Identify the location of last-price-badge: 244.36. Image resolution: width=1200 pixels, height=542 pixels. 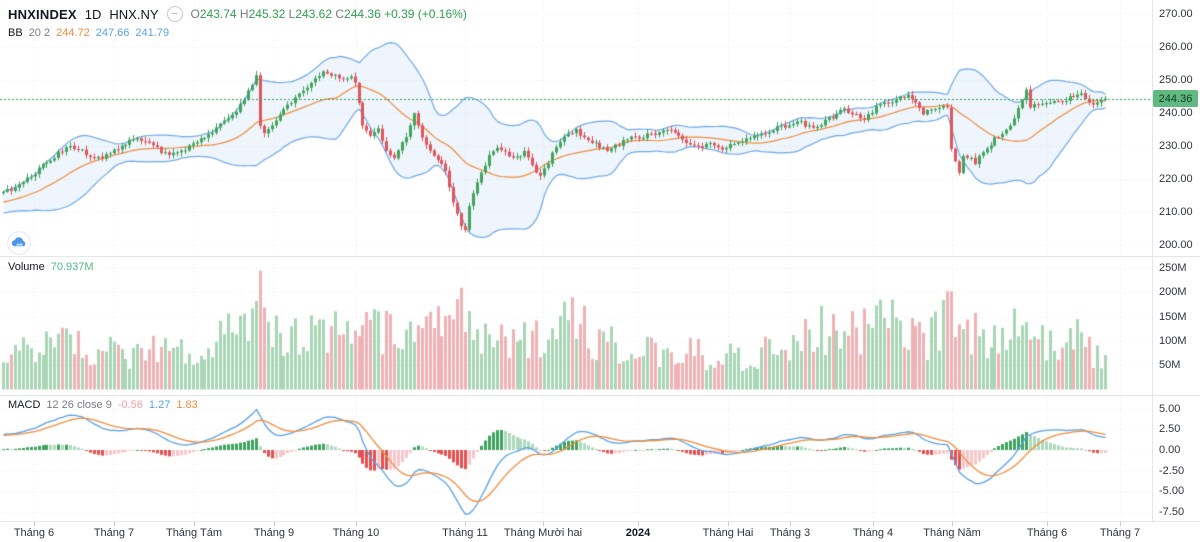
(1175, 98).